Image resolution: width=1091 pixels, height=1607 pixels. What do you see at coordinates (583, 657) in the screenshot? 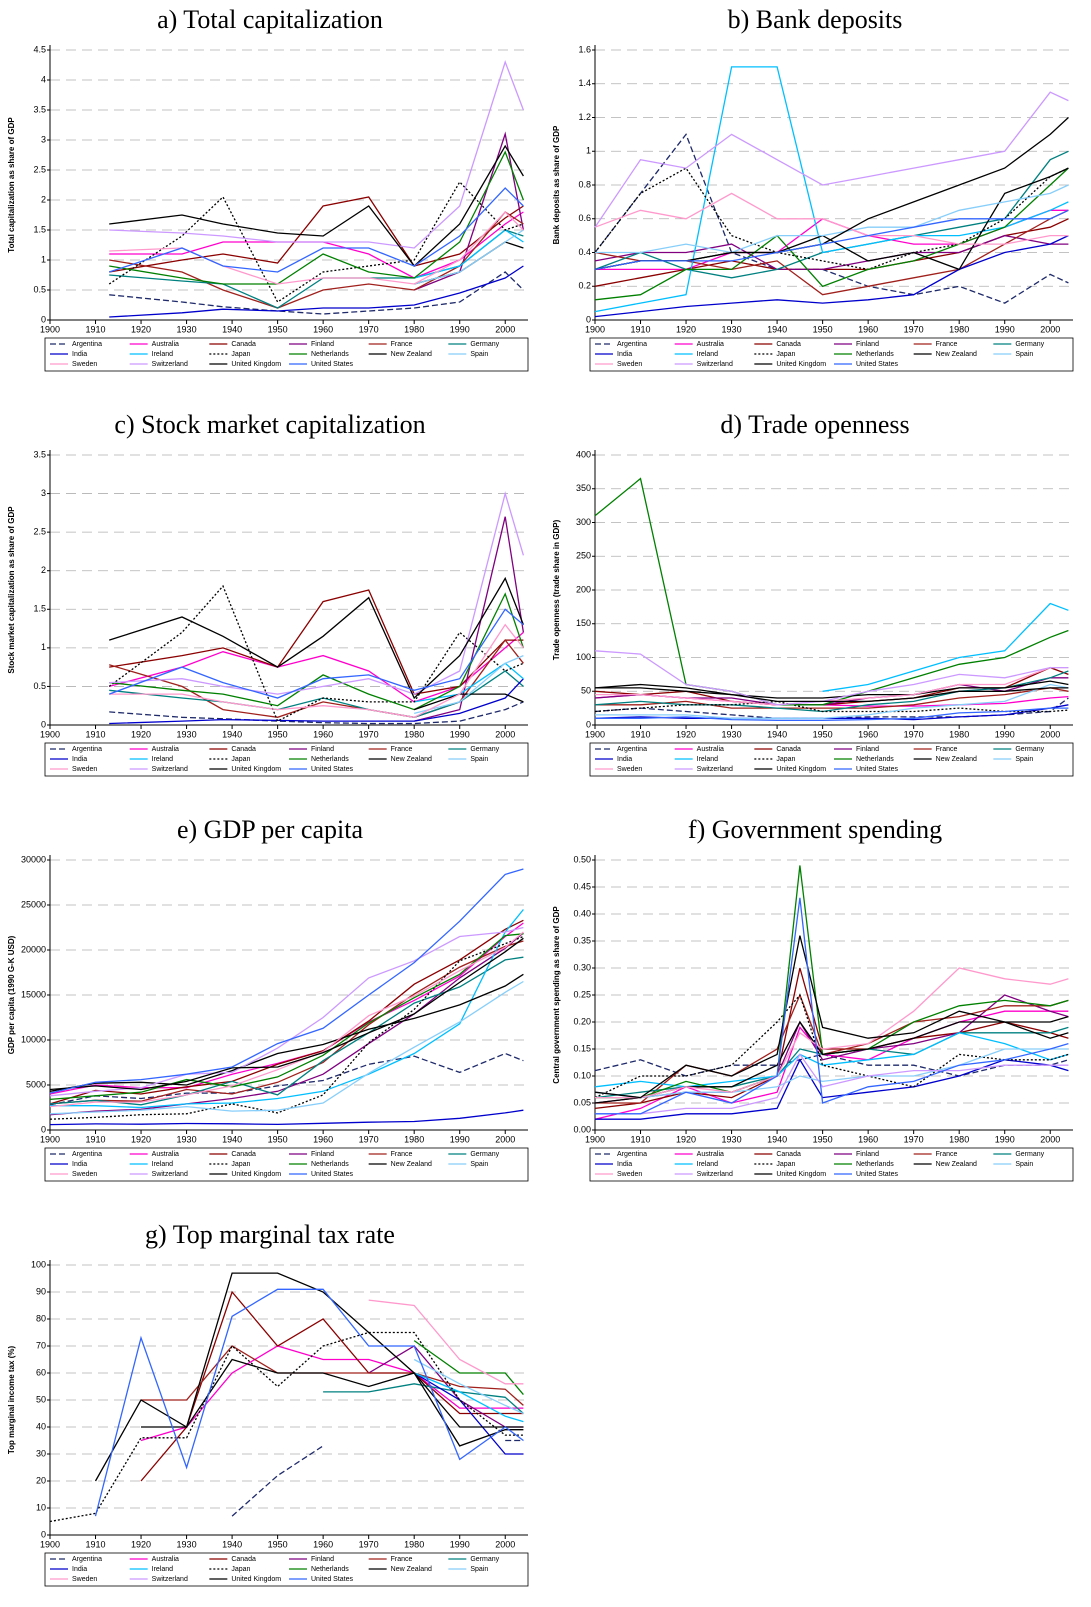
I see `y-tick-label: 100` at bounding box center [583, 657].